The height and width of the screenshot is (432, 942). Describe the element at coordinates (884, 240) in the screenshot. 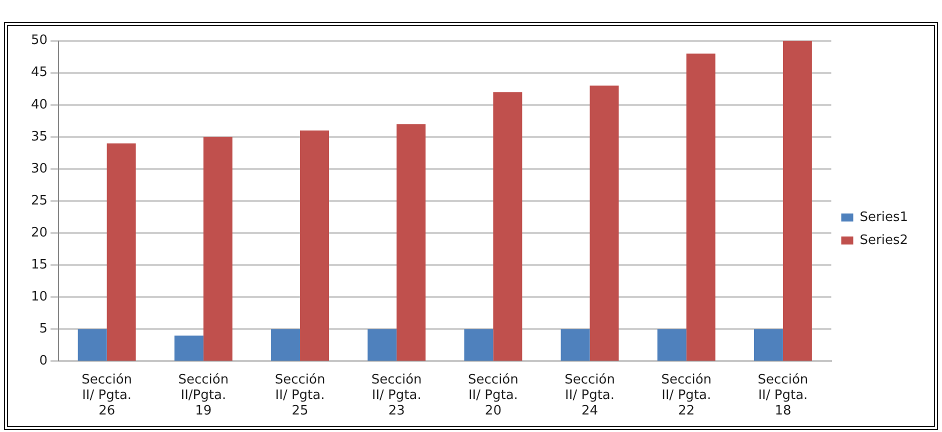

I see `legend-label: Series2` at that location.